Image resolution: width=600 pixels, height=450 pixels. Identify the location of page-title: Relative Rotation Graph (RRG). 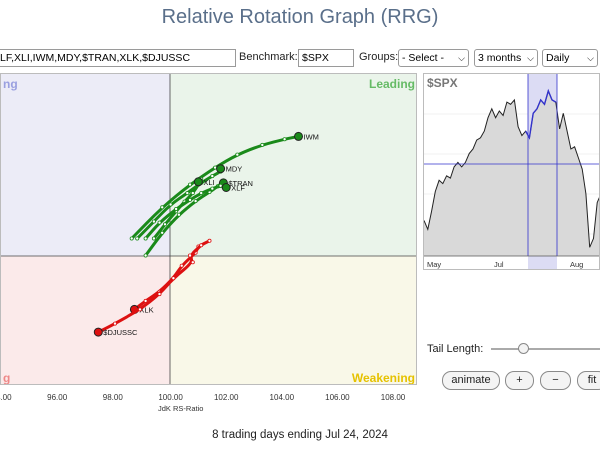
(300, 17).